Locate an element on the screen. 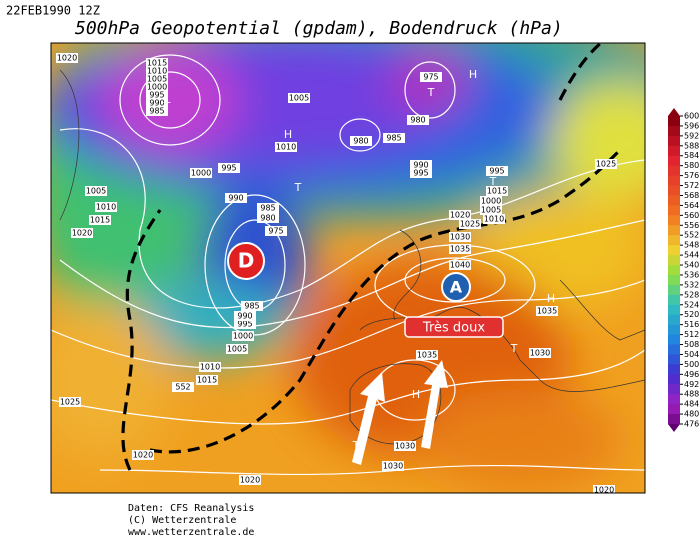 This screenshot has height=541, width=700. warm-label-box is located at coordinates (454, 327).